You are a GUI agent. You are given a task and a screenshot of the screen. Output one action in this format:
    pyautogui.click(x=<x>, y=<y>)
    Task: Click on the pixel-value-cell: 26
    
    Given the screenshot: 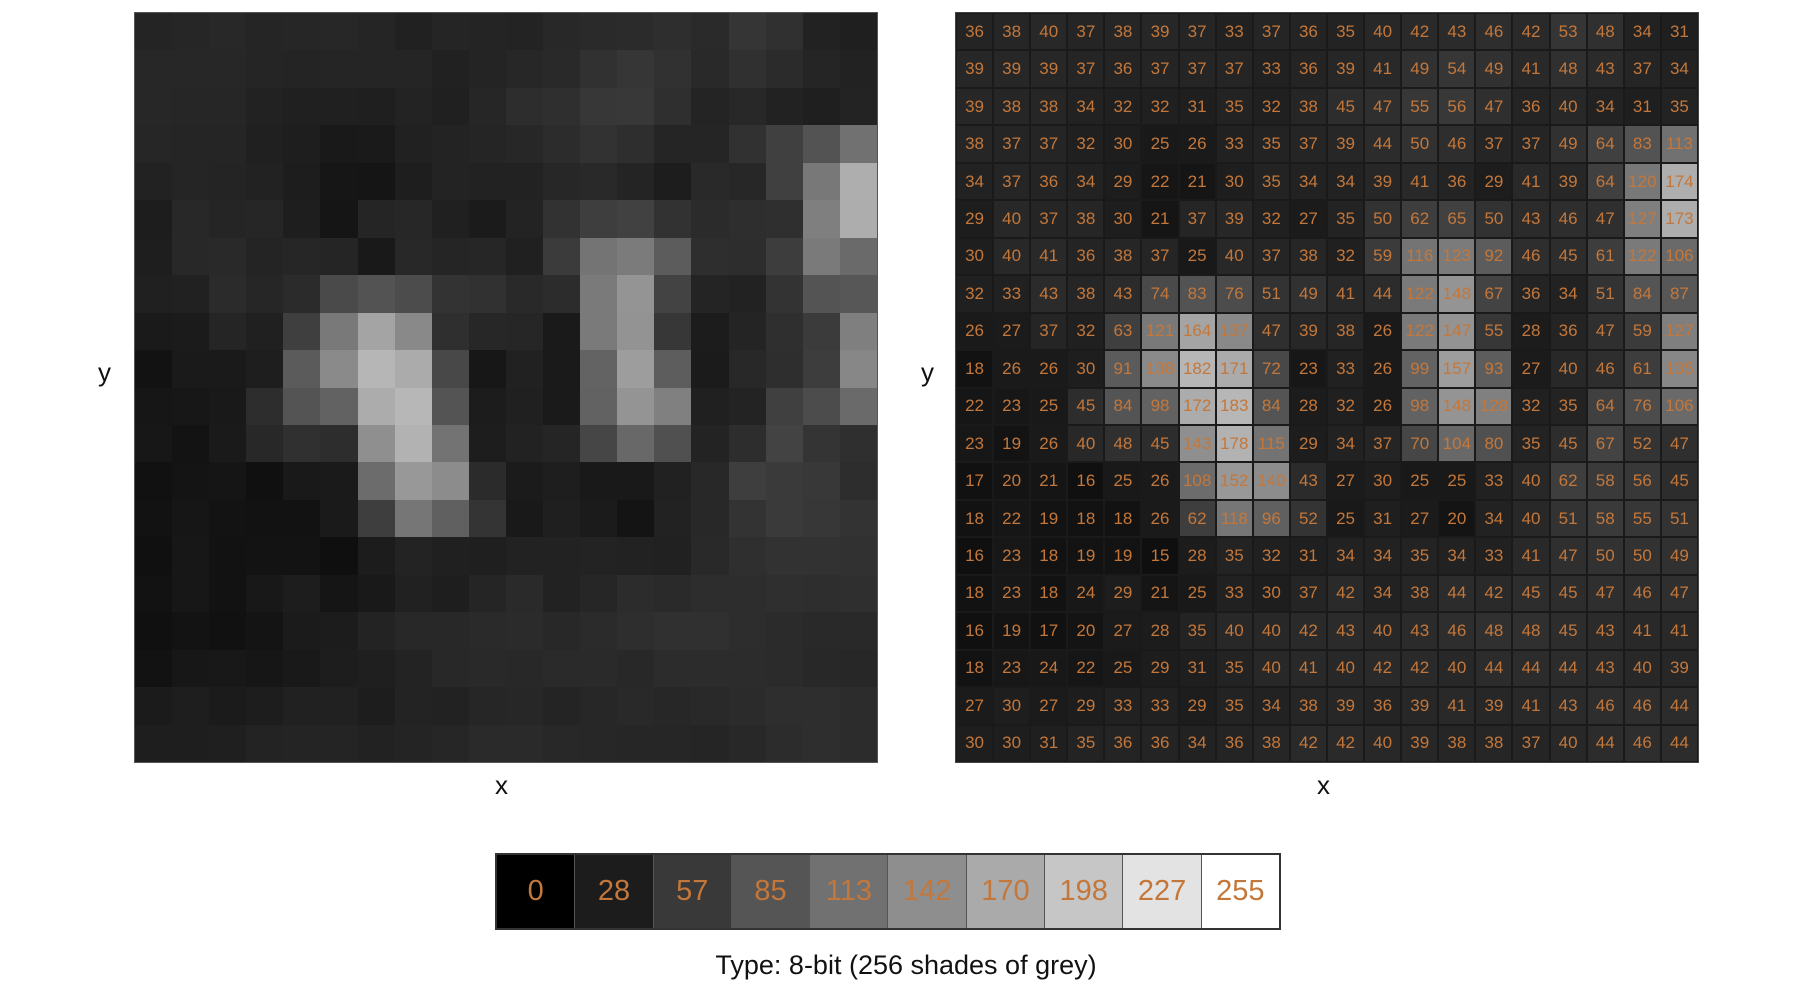 What is the action you would take?
    pyautogui.click(x=1160, y=481)
    